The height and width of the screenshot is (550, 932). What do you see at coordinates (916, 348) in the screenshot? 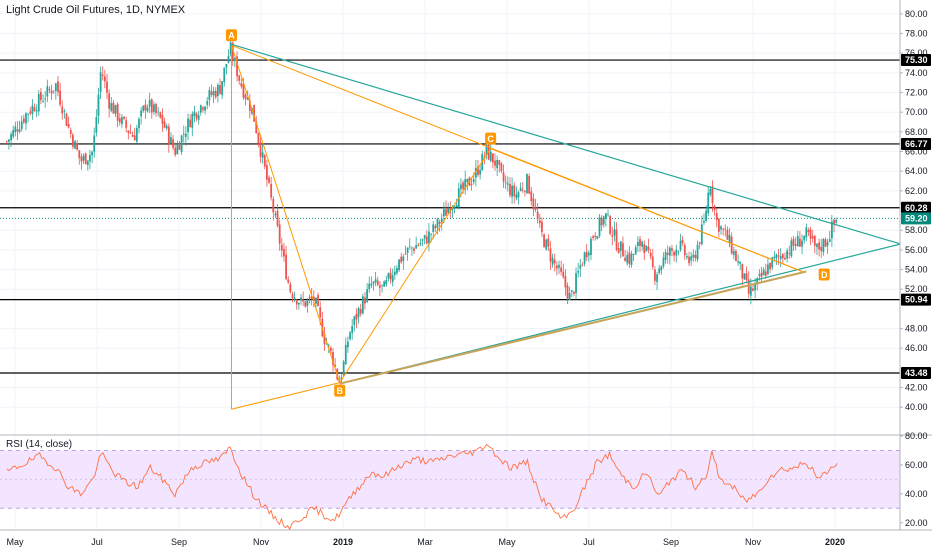
I see `price-tick-label: 46.00` at bounding box center [916, 348].